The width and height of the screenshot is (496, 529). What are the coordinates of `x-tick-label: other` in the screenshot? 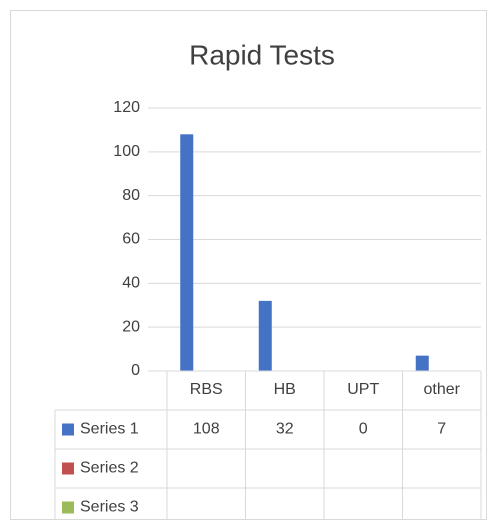 It's located at (442, 389).